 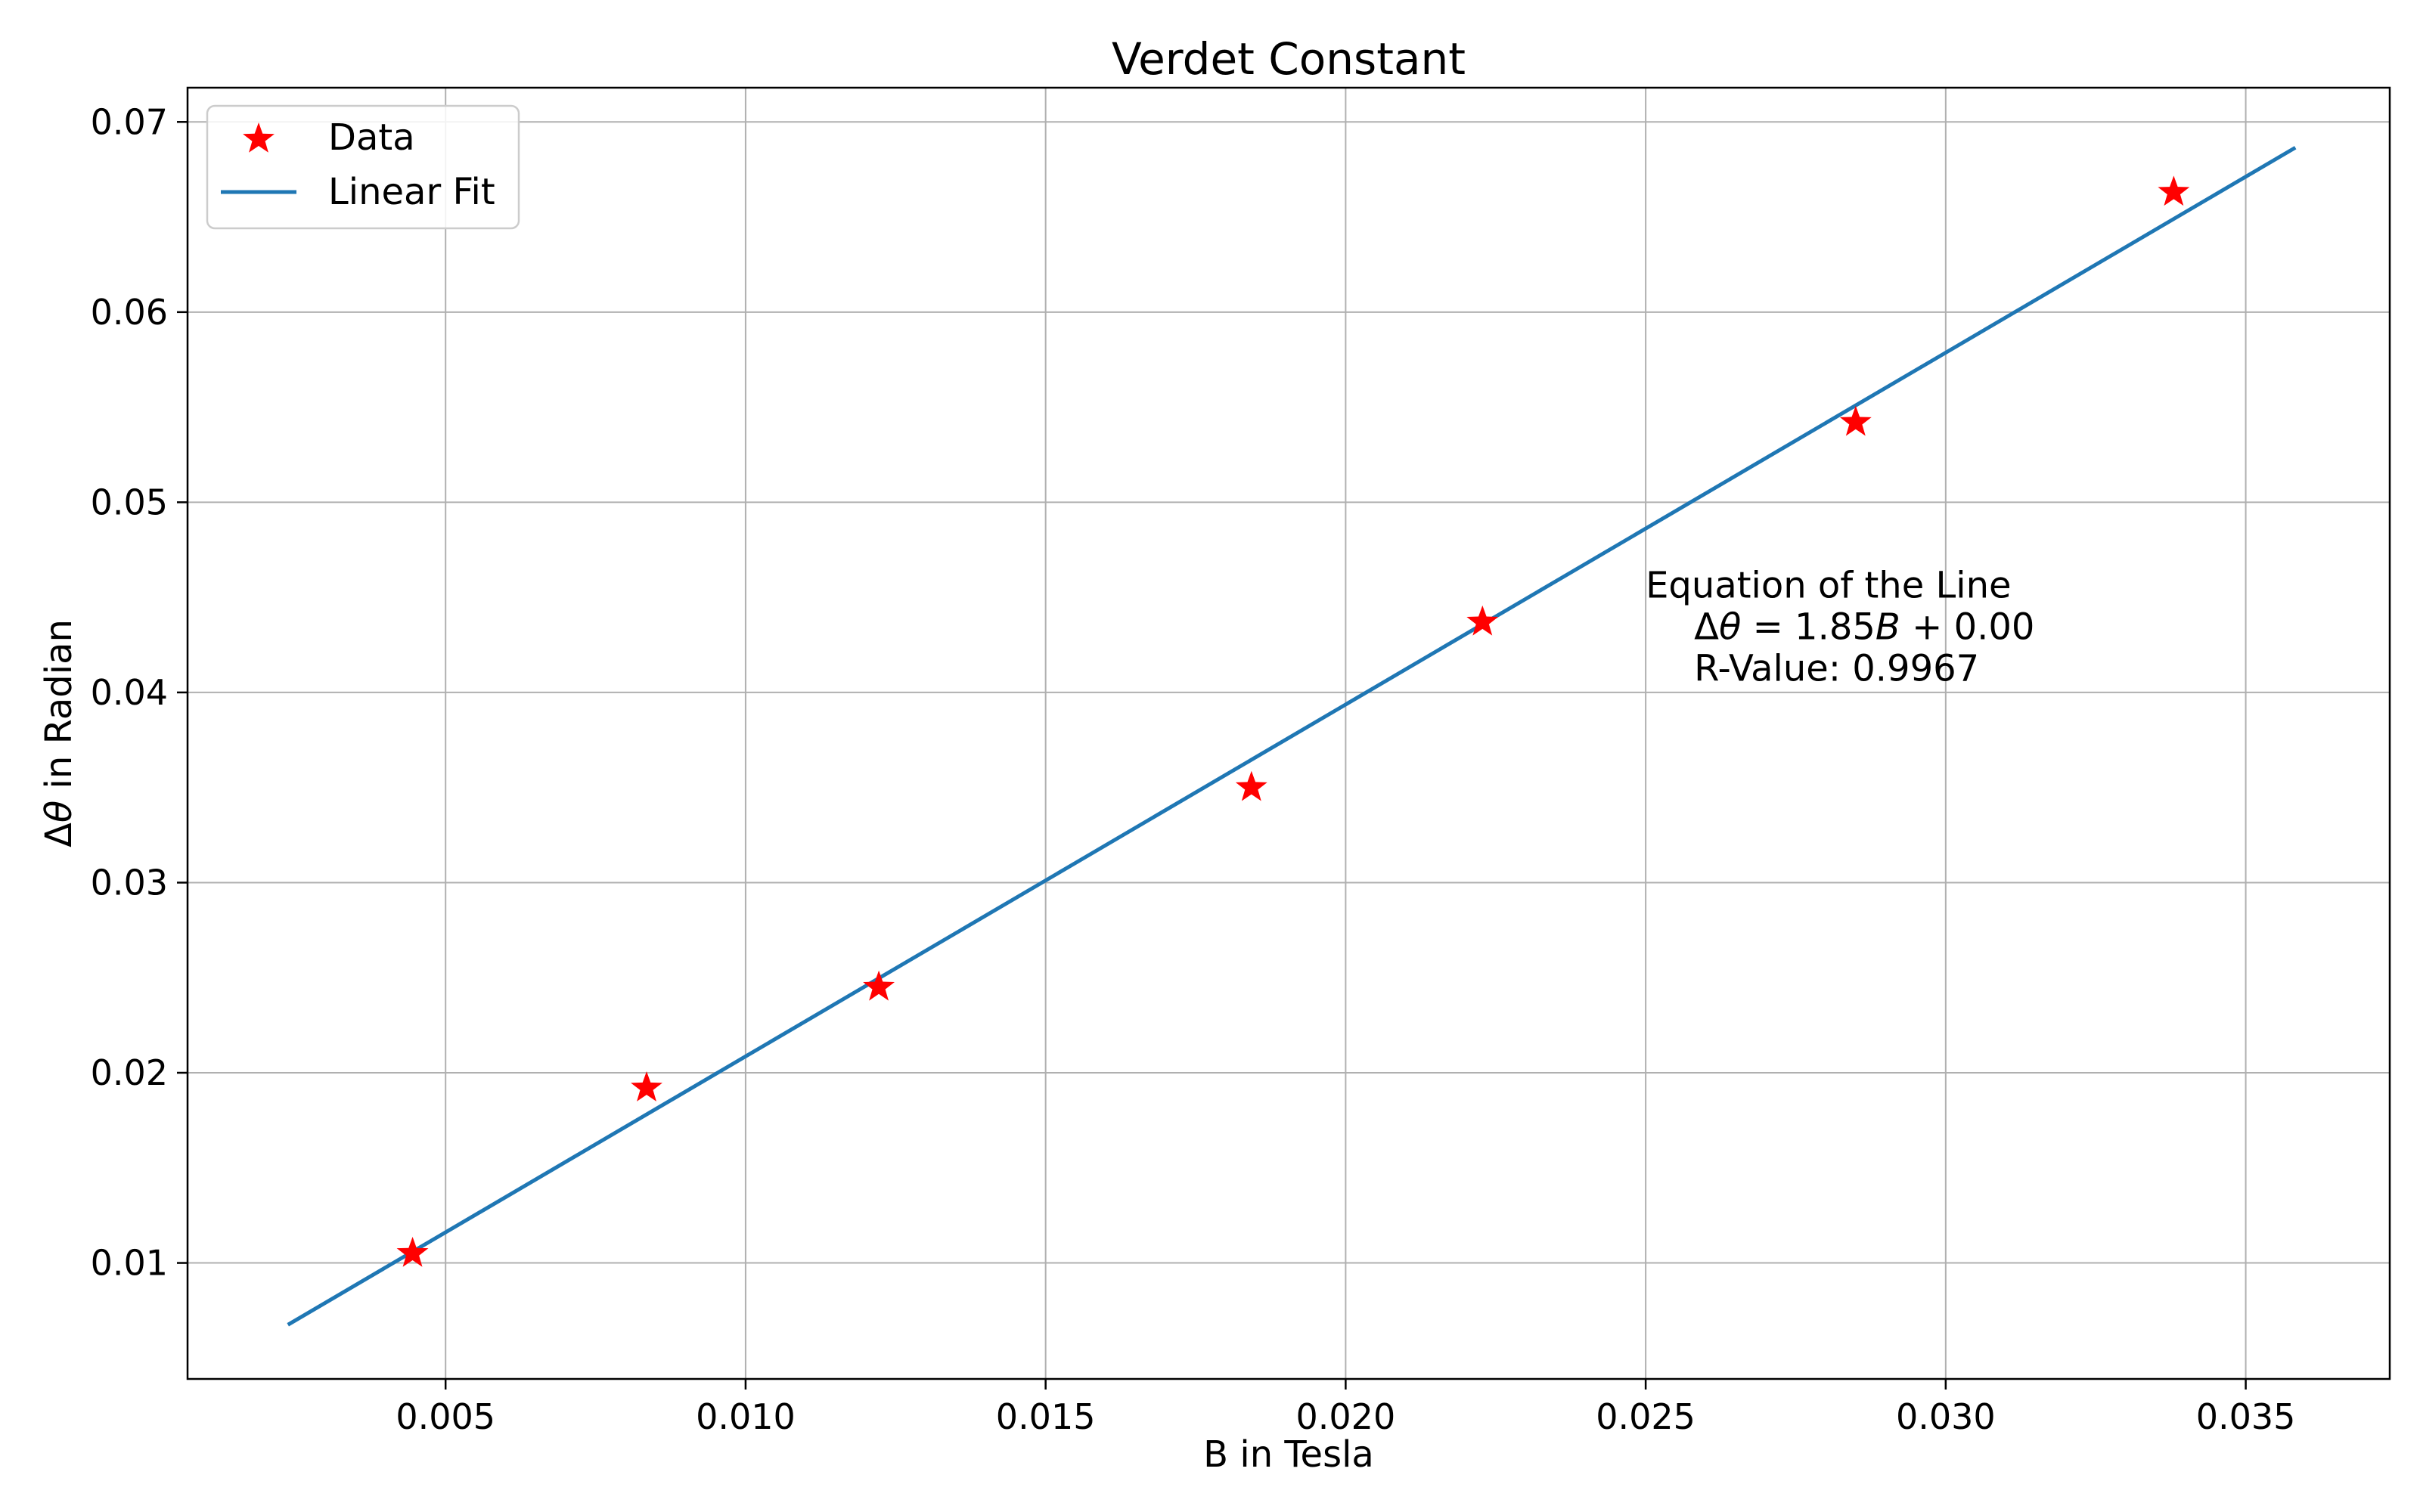 What do you see at coordinates (411, 192) in the screenshot?
I see `legend-label-fit: Linear Fit` at bounding box center [411, 192].